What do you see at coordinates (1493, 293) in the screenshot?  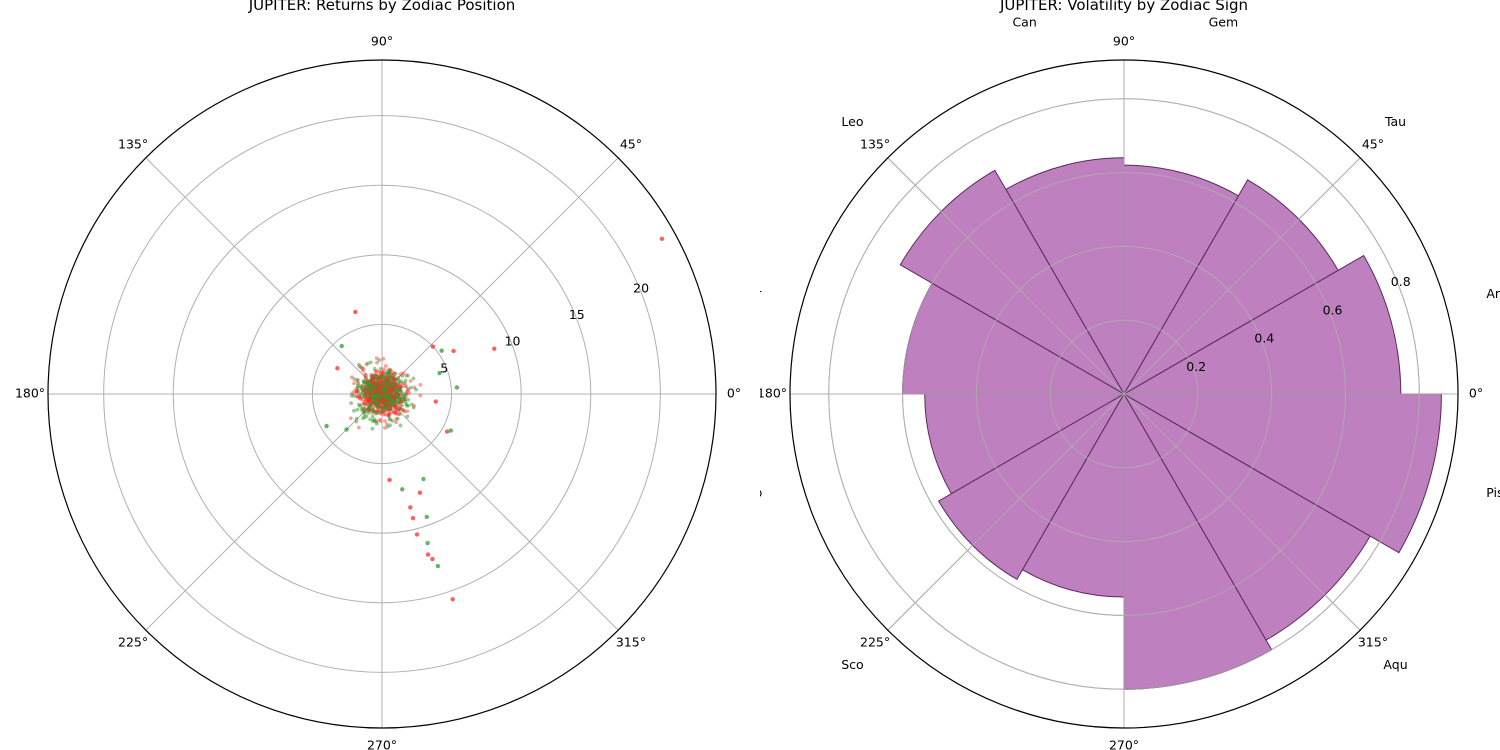 I see `zodiac-sign-label: Ari` at bounding box center [1493, 293].